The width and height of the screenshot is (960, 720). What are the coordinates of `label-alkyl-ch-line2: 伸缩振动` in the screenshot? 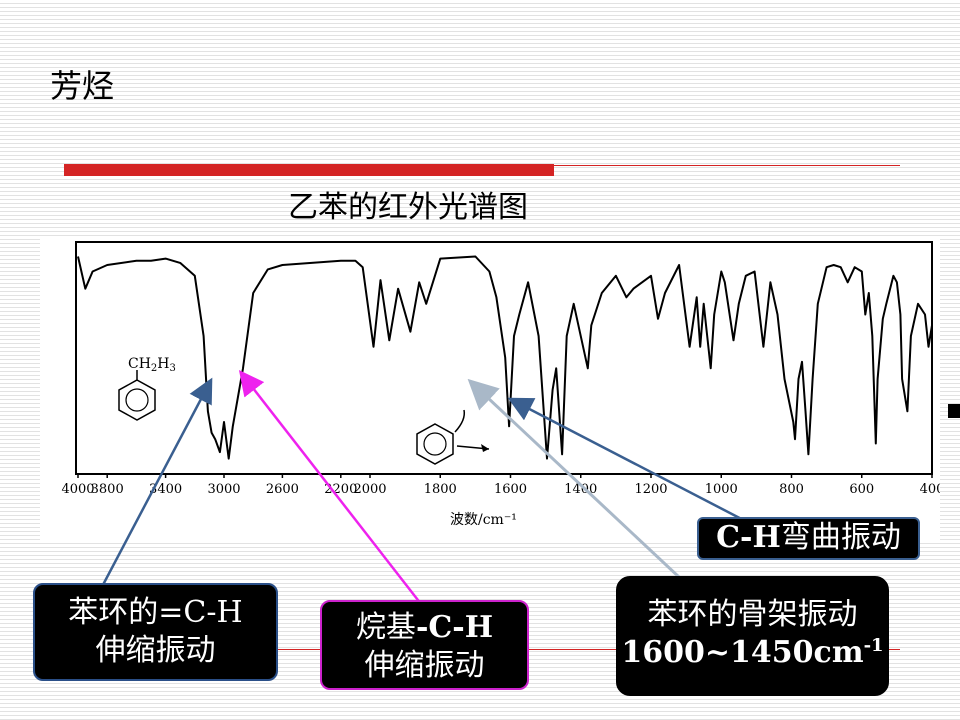 It's located at (424, 665).